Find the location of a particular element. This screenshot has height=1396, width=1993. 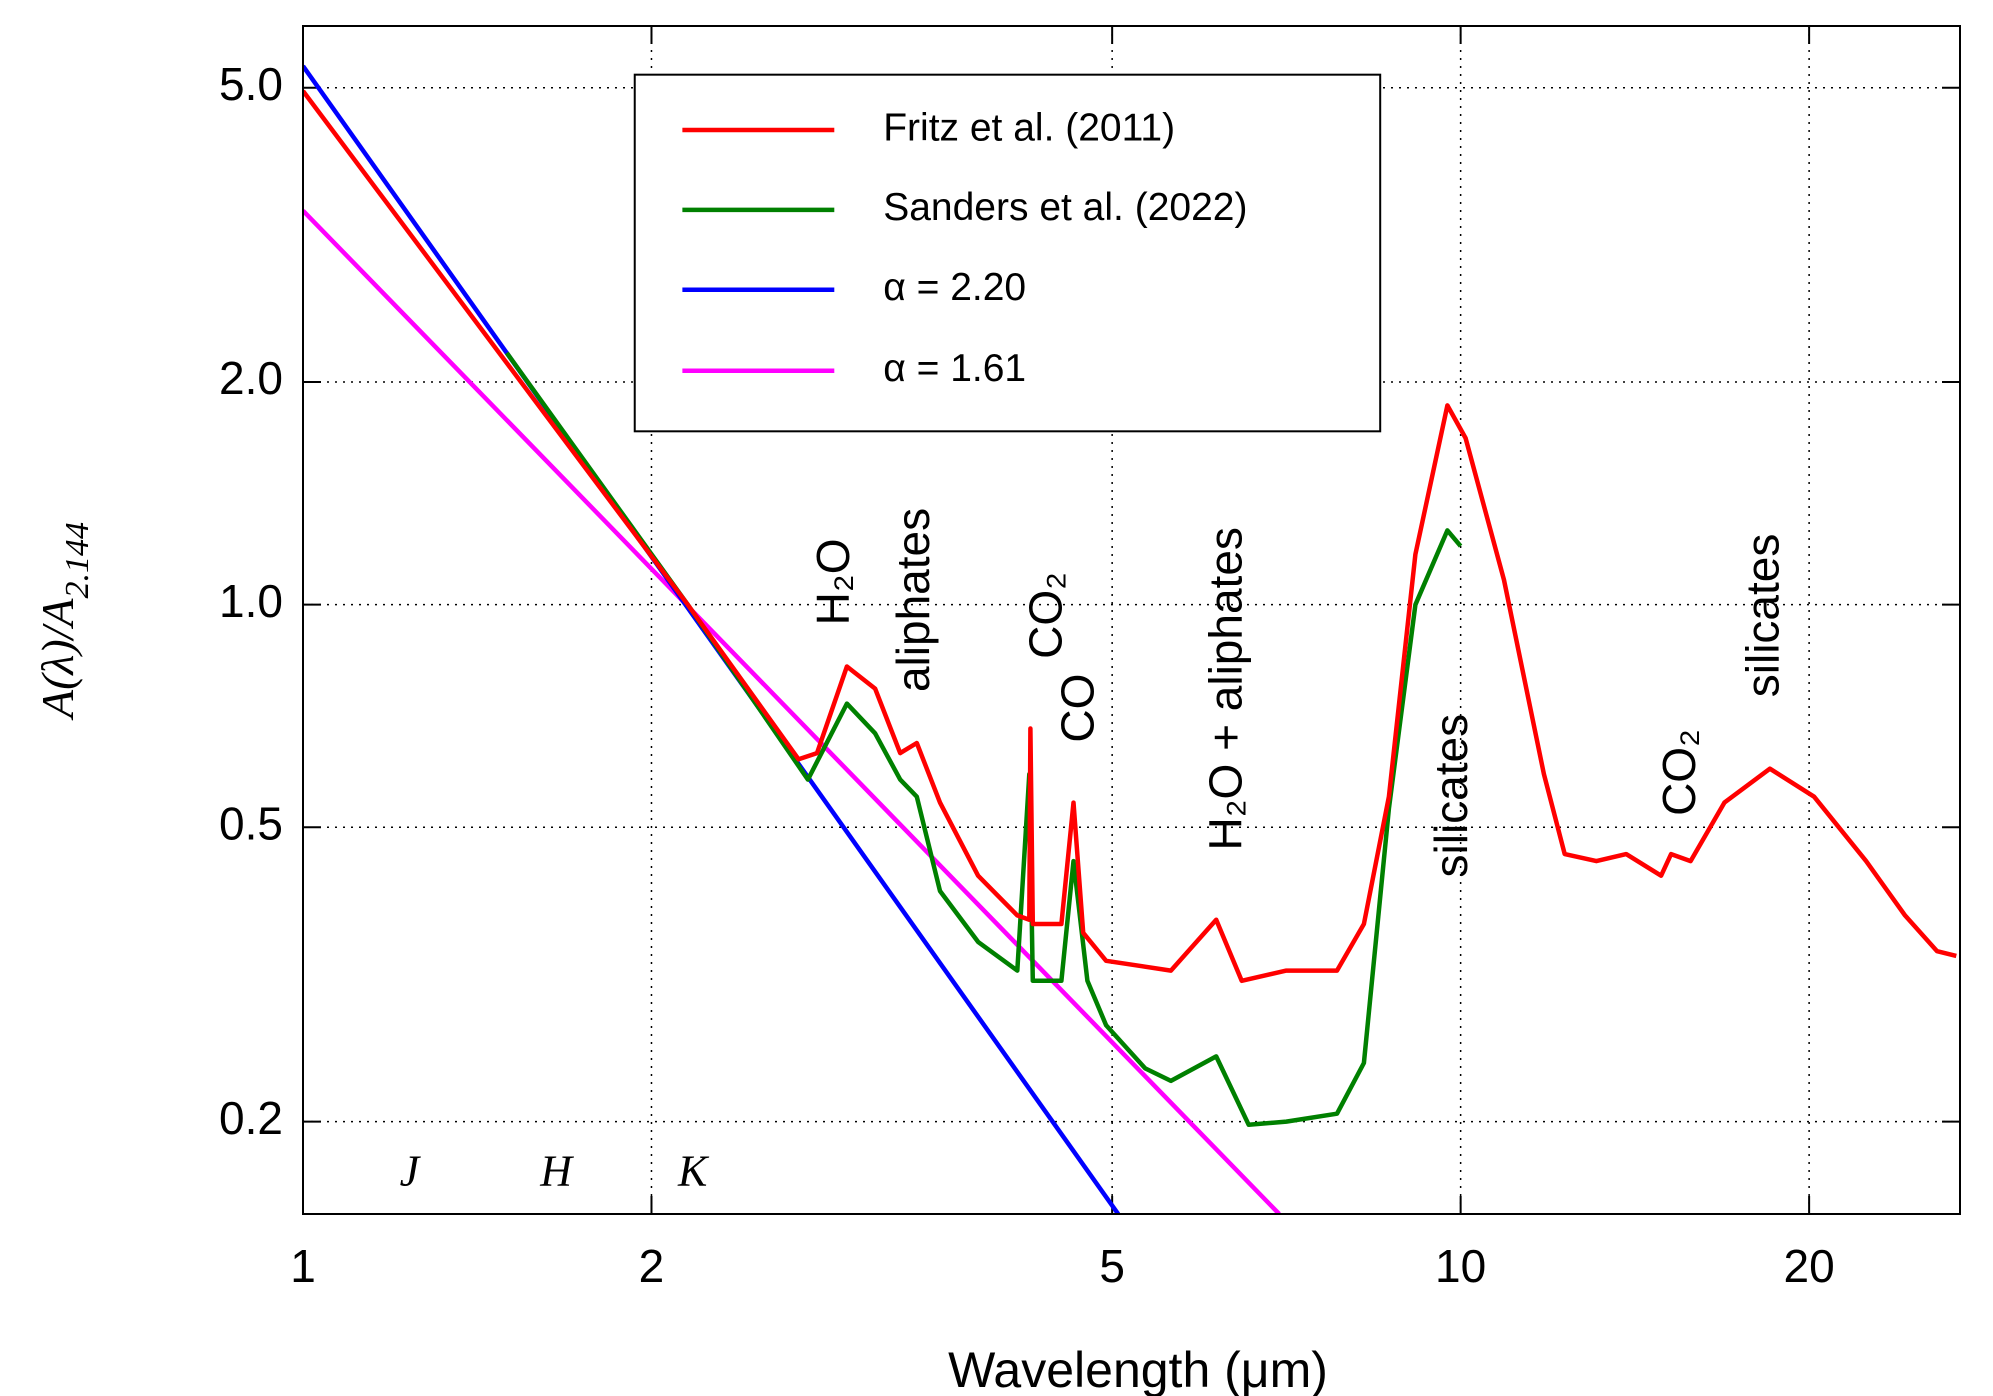

band-label: H is located at coordinates (556, 1171).